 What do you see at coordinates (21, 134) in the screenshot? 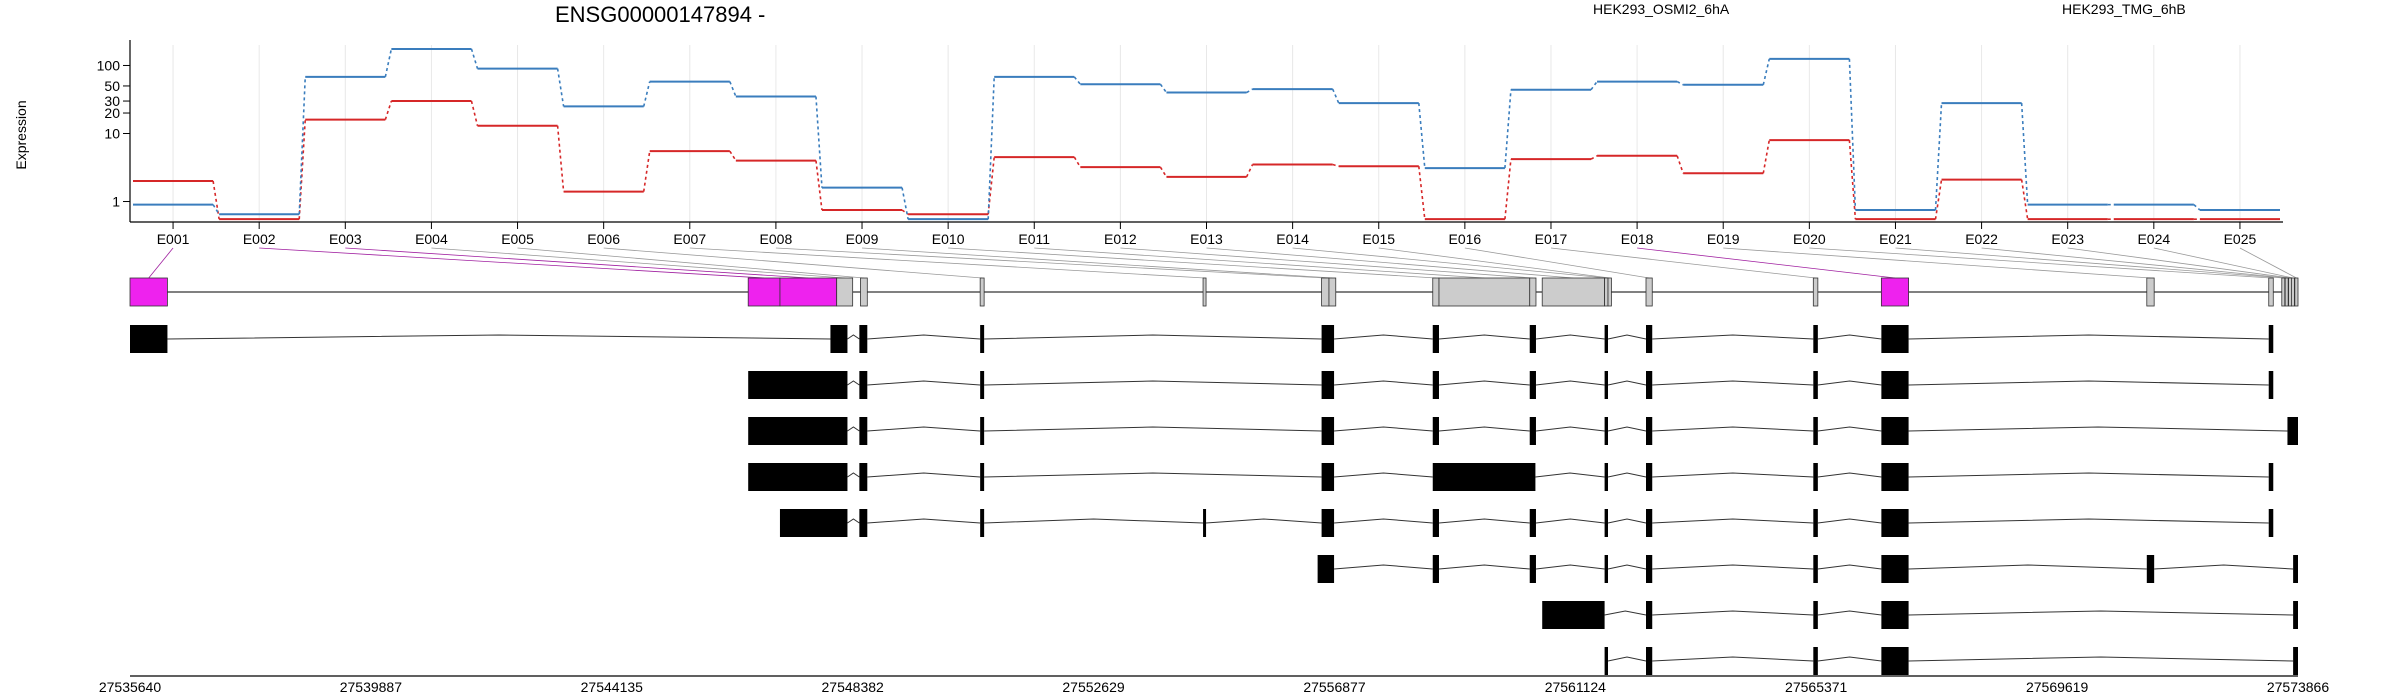
I see `y-axis-label: Expression` at bounding box center [21, 134].